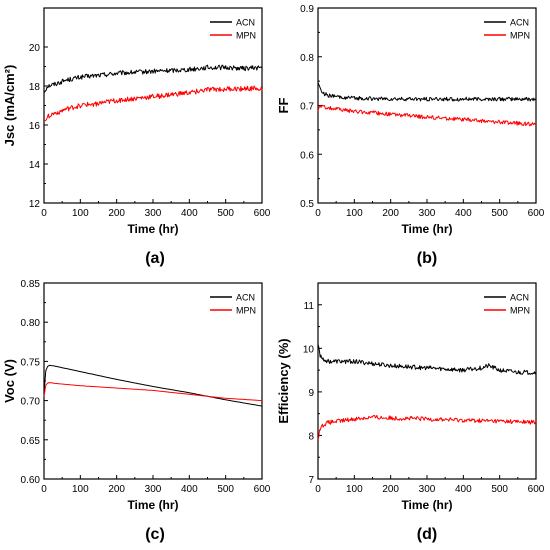 The image size is (550, 550). What do you see at coordinates (307, 9) in the screenshot?
I see `y-tick-label: 0.9` at bounding box center [307, 9].